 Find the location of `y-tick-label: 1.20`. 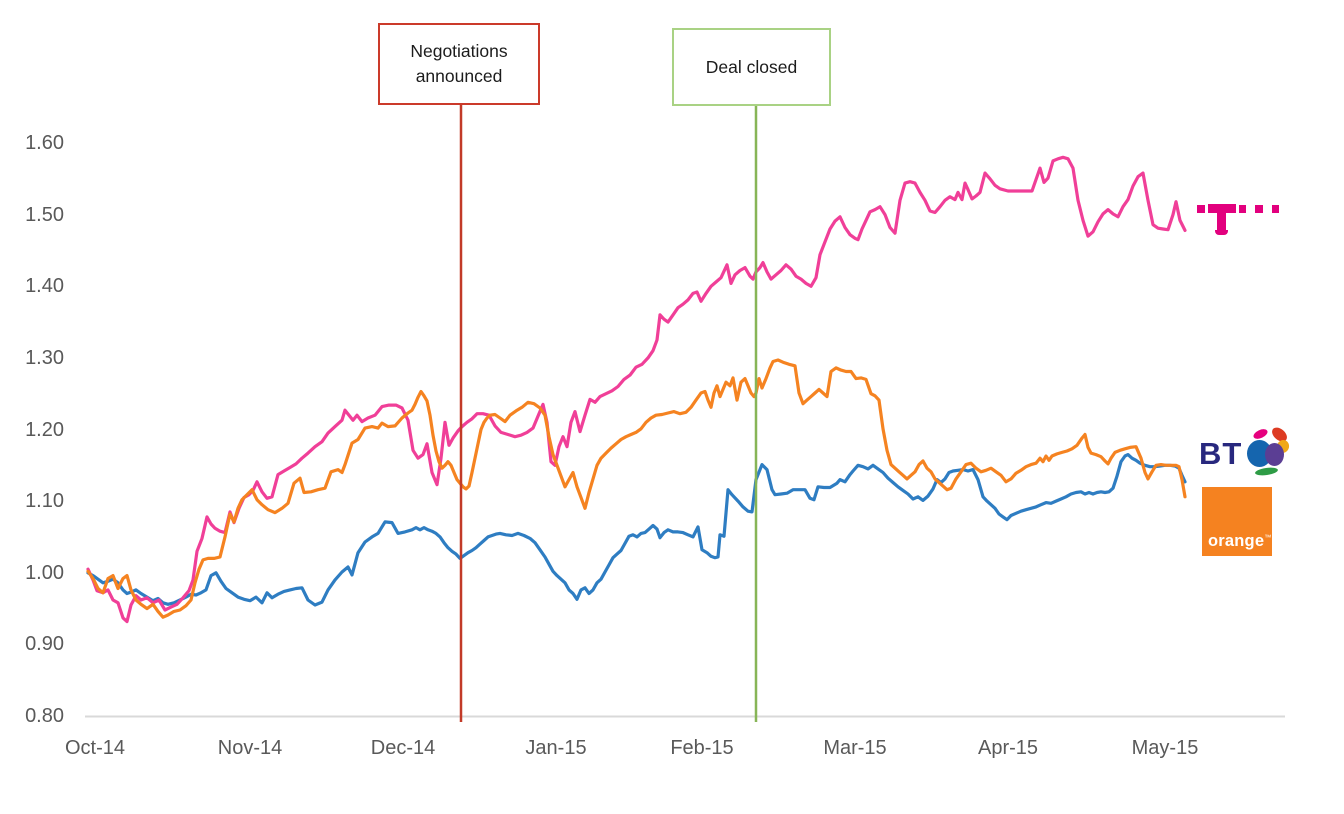

y-tick-label: 1.20 is located at coordinates (44, 429).